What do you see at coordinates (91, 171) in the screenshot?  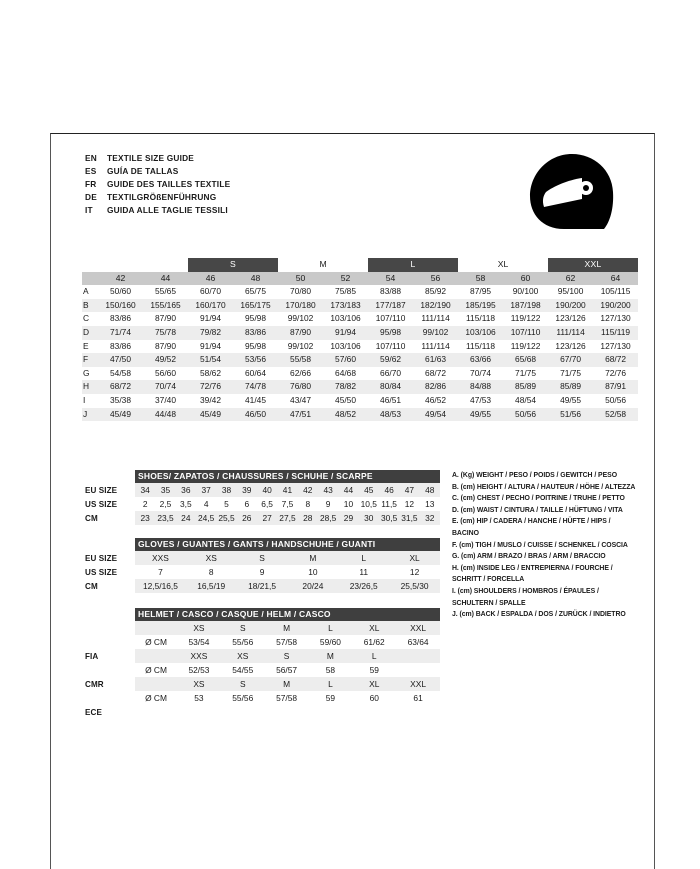 I see `language-code: ES` at bounding box center [91, 171].